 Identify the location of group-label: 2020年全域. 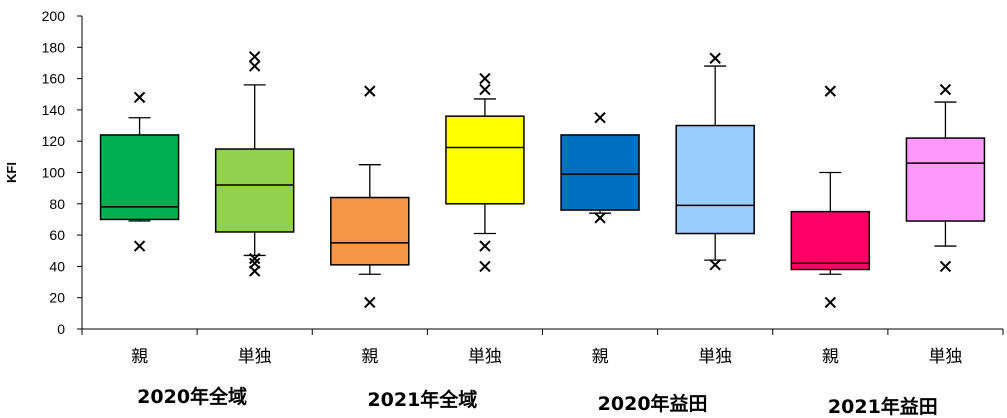
(192, 396).